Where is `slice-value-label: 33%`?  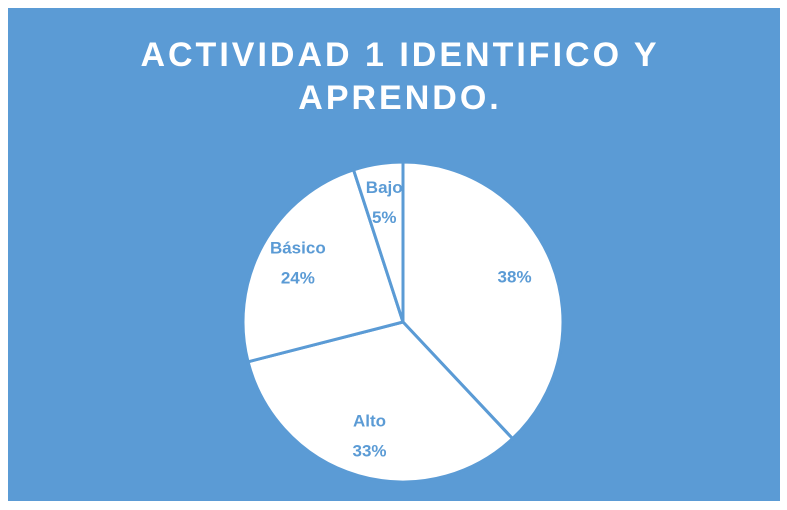
slice-value-label: 33% is located at coordinates (370, 451).